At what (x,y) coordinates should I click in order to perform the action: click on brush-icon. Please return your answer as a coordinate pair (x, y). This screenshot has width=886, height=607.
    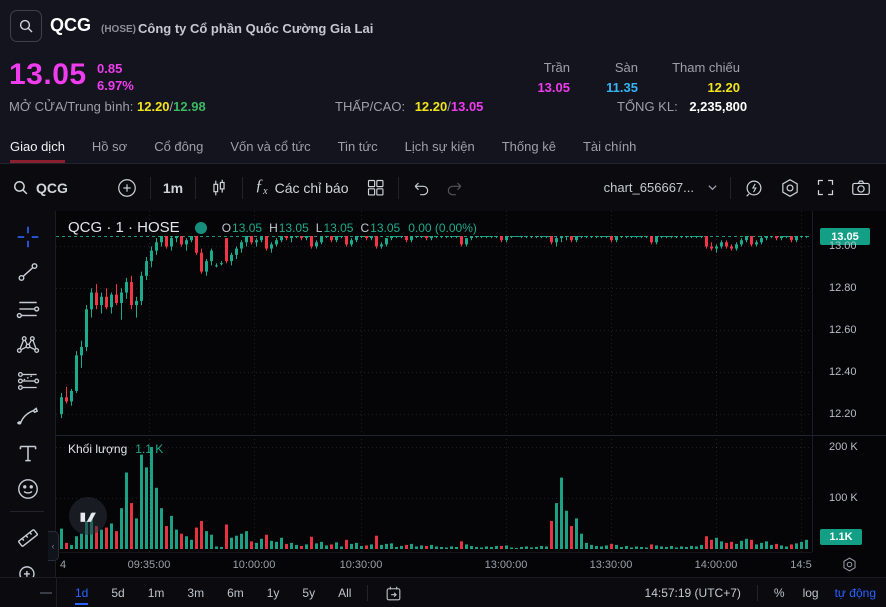
    Looking at the image, I should click on (27, 416).